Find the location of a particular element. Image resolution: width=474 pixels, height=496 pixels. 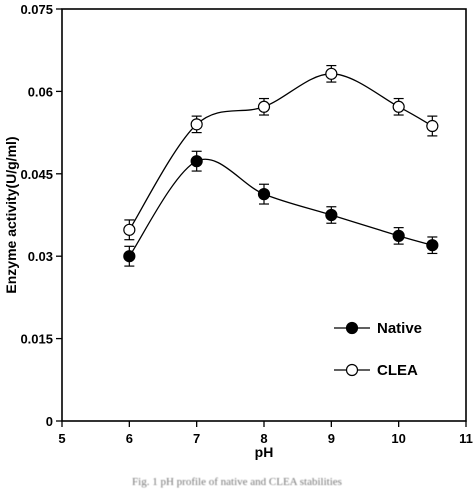

x-tick-label: 11 is located at coordinates (466, 438).